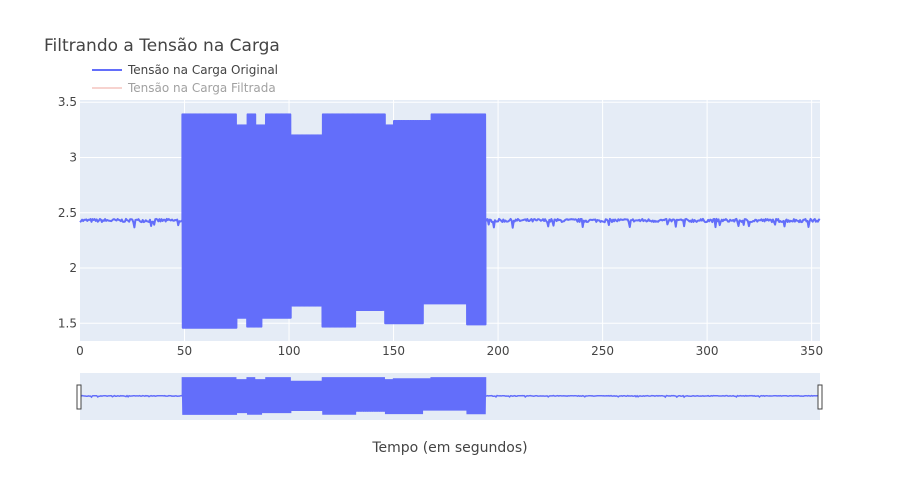 The width and height of the screenshot is (900, 504). I want to click on x-tick-label: 100, so click(289, 351).